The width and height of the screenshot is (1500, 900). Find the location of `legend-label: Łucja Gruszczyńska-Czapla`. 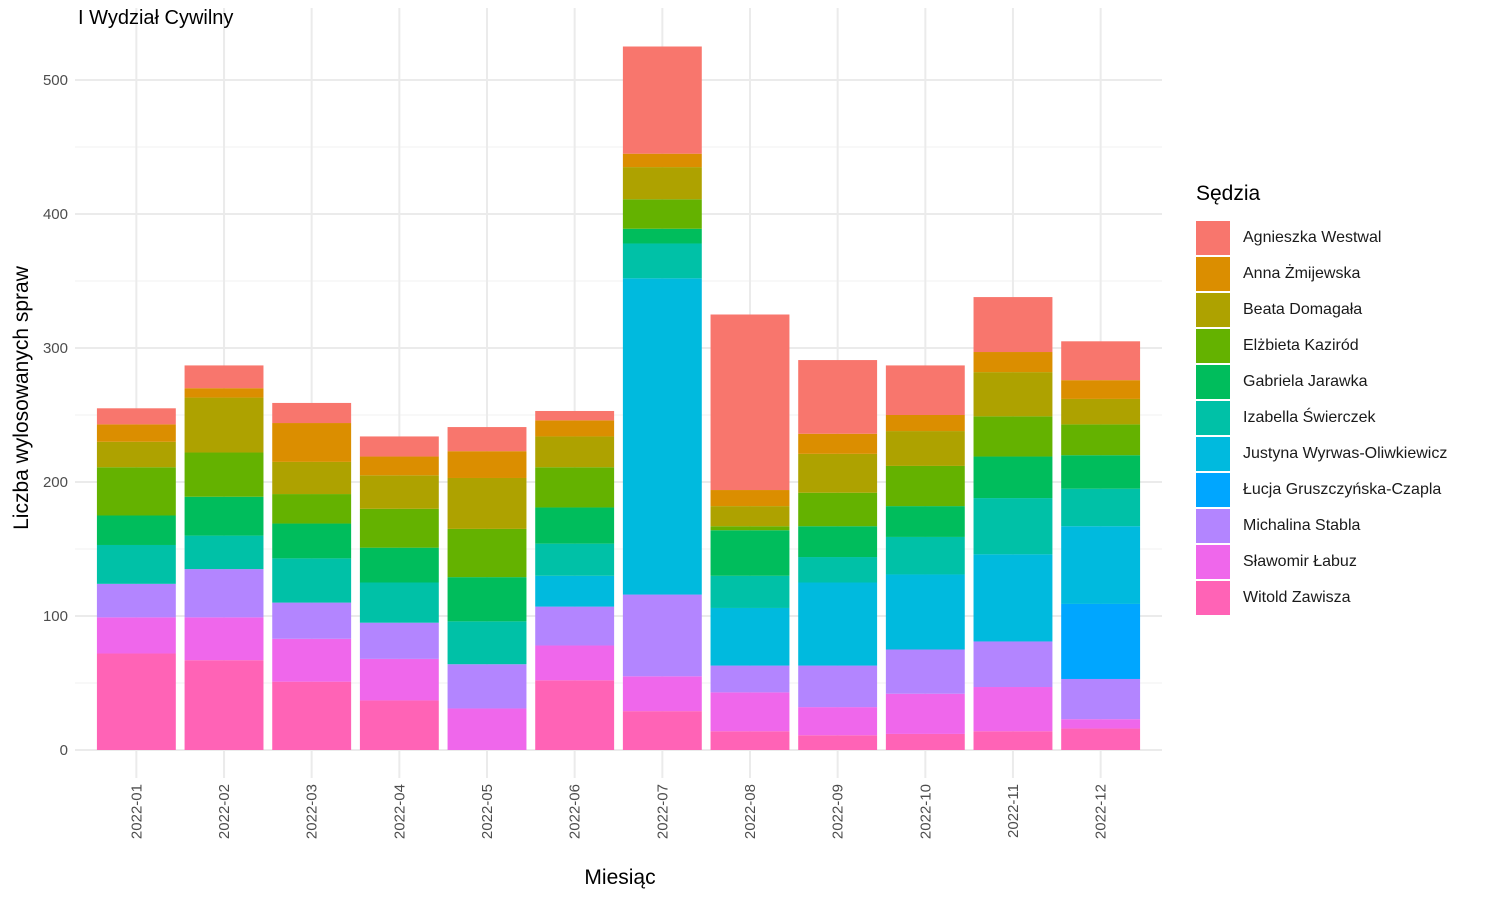

legend-label: Łucja Gruszczyńska-Czapla is located at coordinates (1342, 489).